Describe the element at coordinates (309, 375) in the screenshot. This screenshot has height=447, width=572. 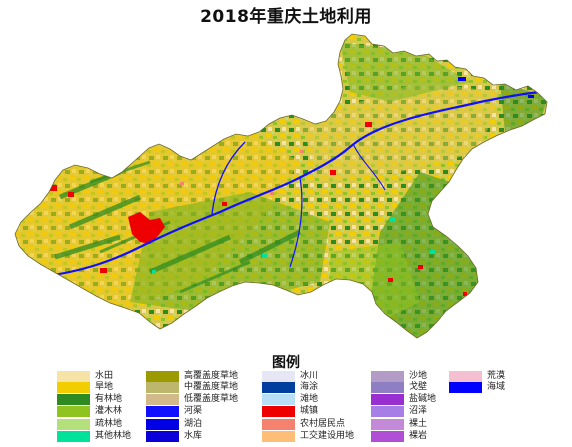
I see `legend-label: 冰川` at that location.